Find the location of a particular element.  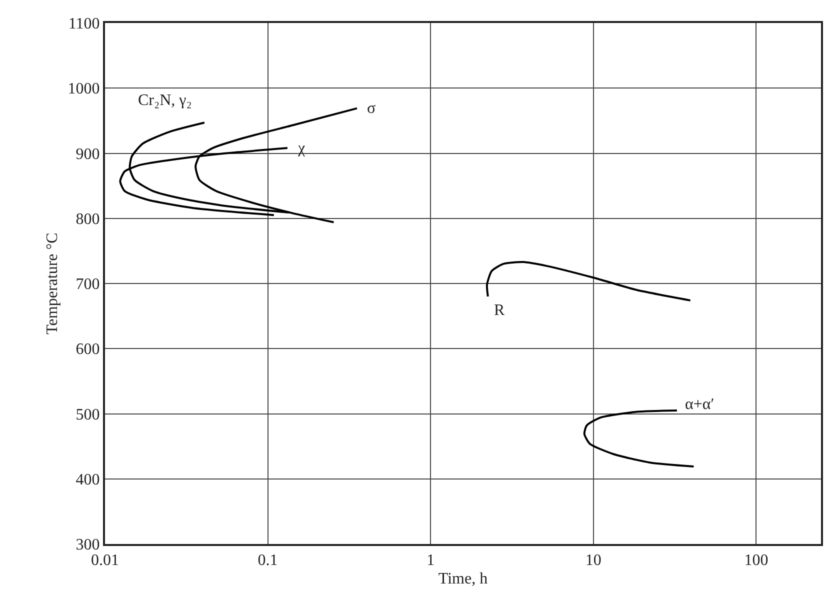

x-tick-label: 0.01 is located at coordinates (105, 561).